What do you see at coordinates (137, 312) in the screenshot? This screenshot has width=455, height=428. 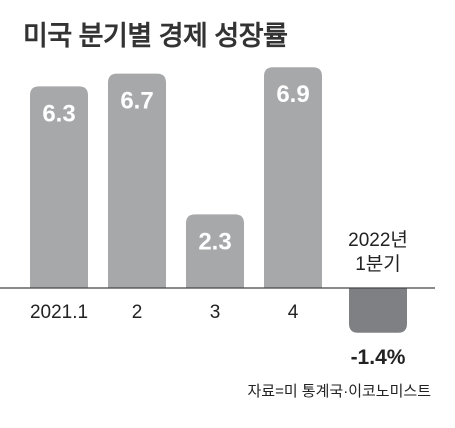 I see `category-label: 2` at bounding box center [137, 312].